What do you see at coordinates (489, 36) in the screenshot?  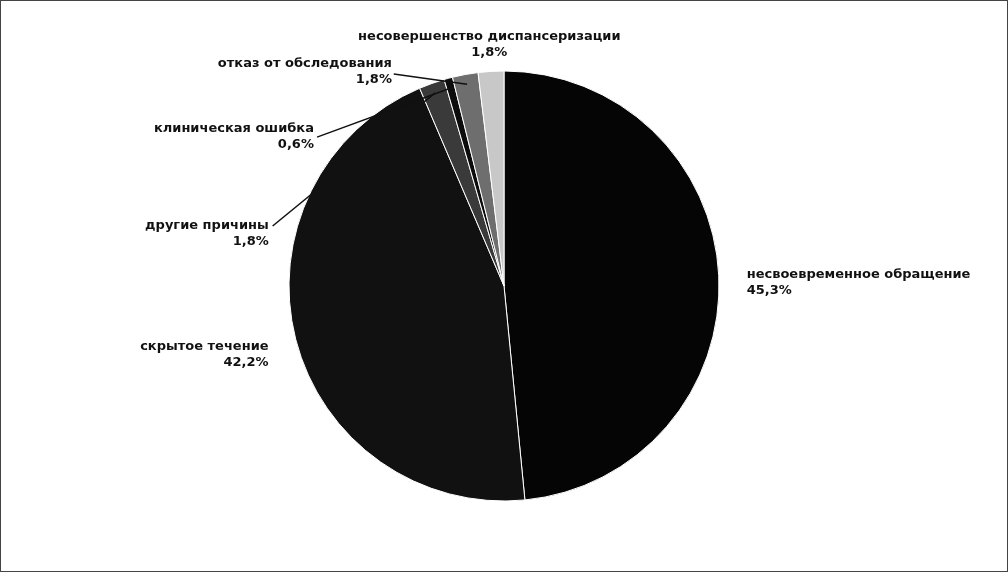 I see `slice-label: несовершенство диспансеризации` at bounding box center [489, 36].